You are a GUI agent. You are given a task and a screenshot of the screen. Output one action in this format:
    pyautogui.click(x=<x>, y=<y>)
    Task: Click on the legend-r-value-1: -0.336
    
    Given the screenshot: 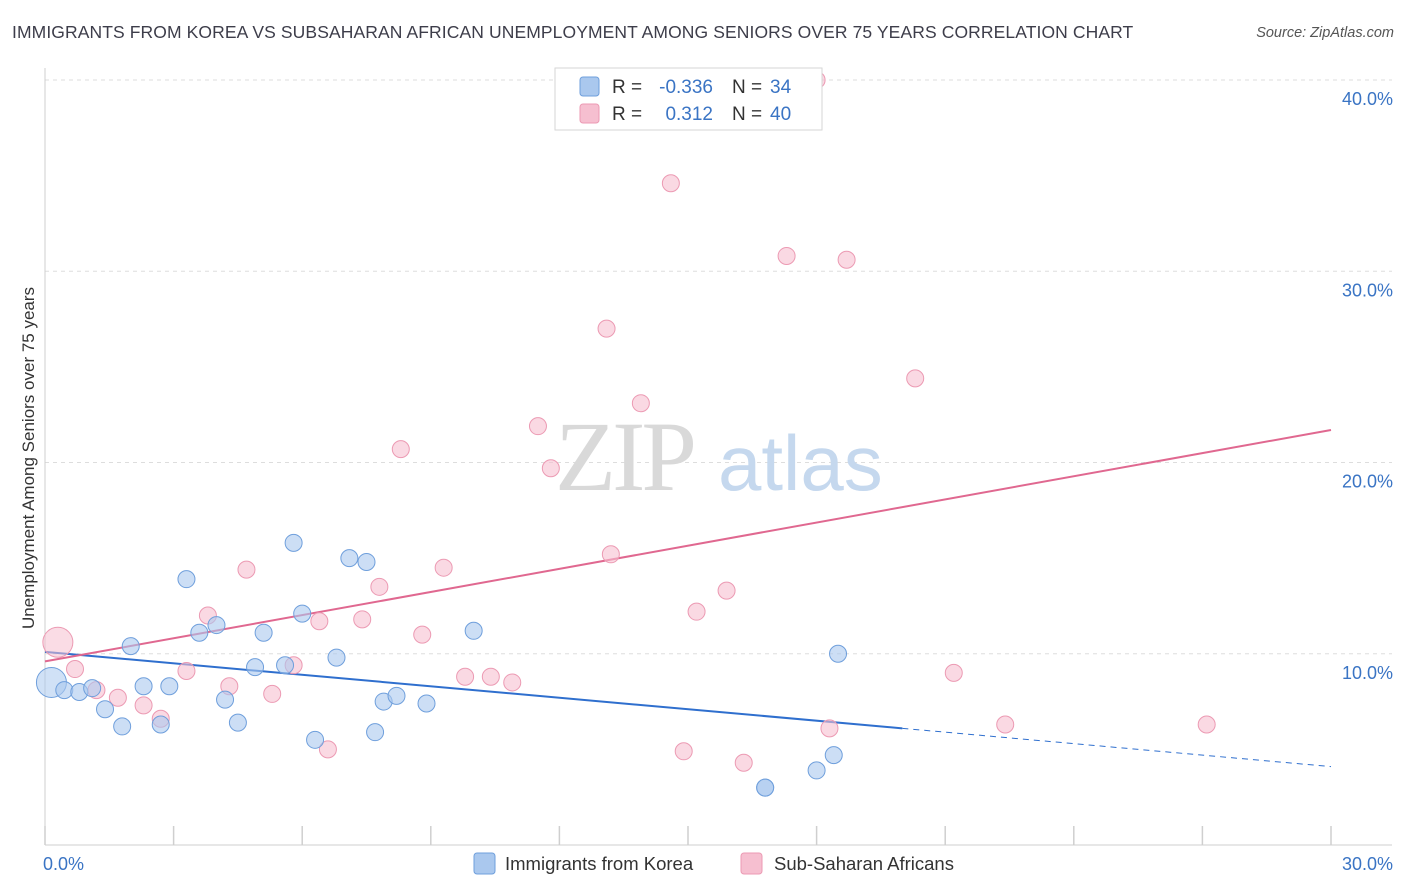 What is the action you would take?
    pyautogui.click(x=686, y=87)
    